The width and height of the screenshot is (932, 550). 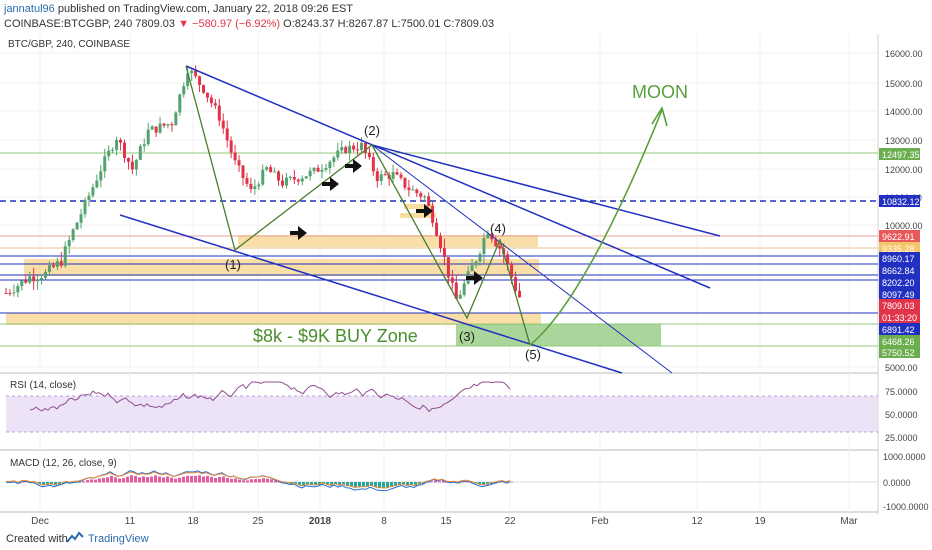 What do you see at coordinates (233, 264) in the screenshot?
I see `wave-label: (1)` at bounding box center [233, 264].